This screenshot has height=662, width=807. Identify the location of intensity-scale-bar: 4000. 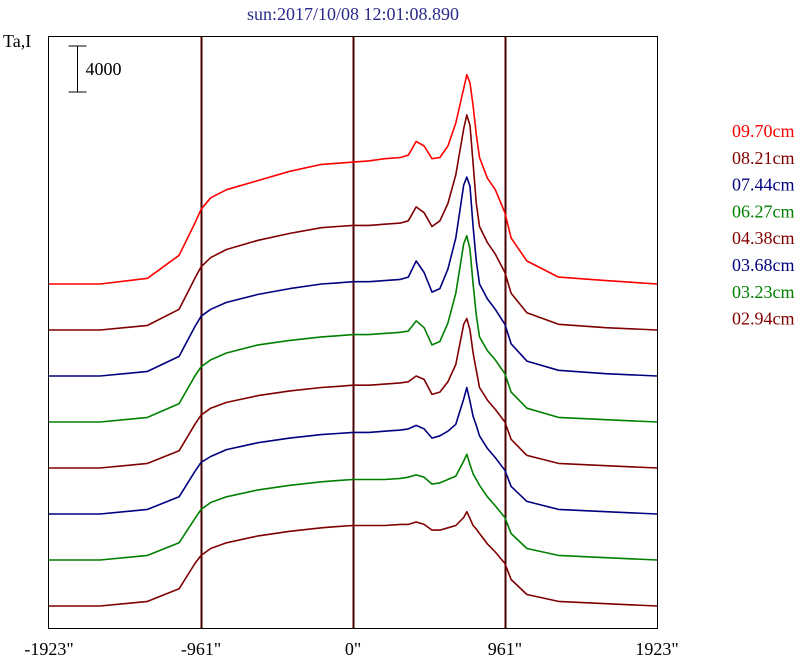
(95, 69).